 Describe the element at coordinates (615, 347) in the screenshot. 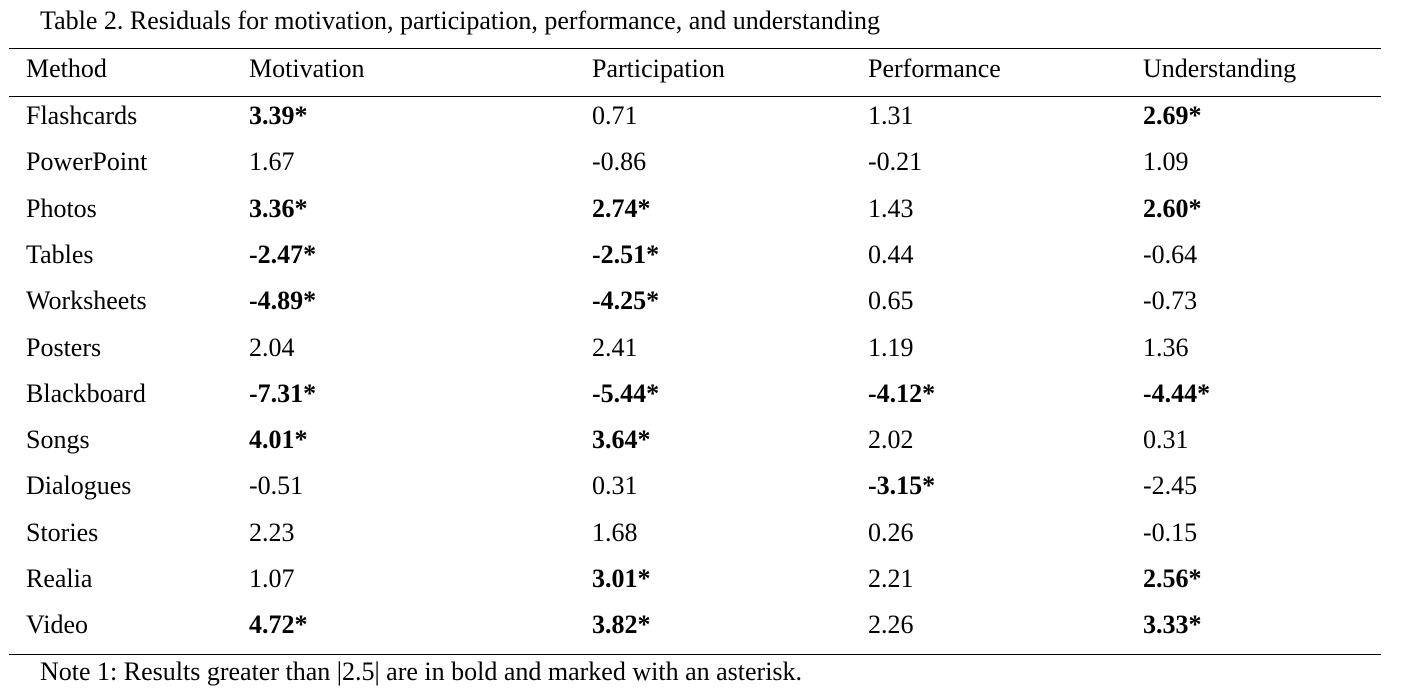

I see `participation-cell: 2.41` at that location.